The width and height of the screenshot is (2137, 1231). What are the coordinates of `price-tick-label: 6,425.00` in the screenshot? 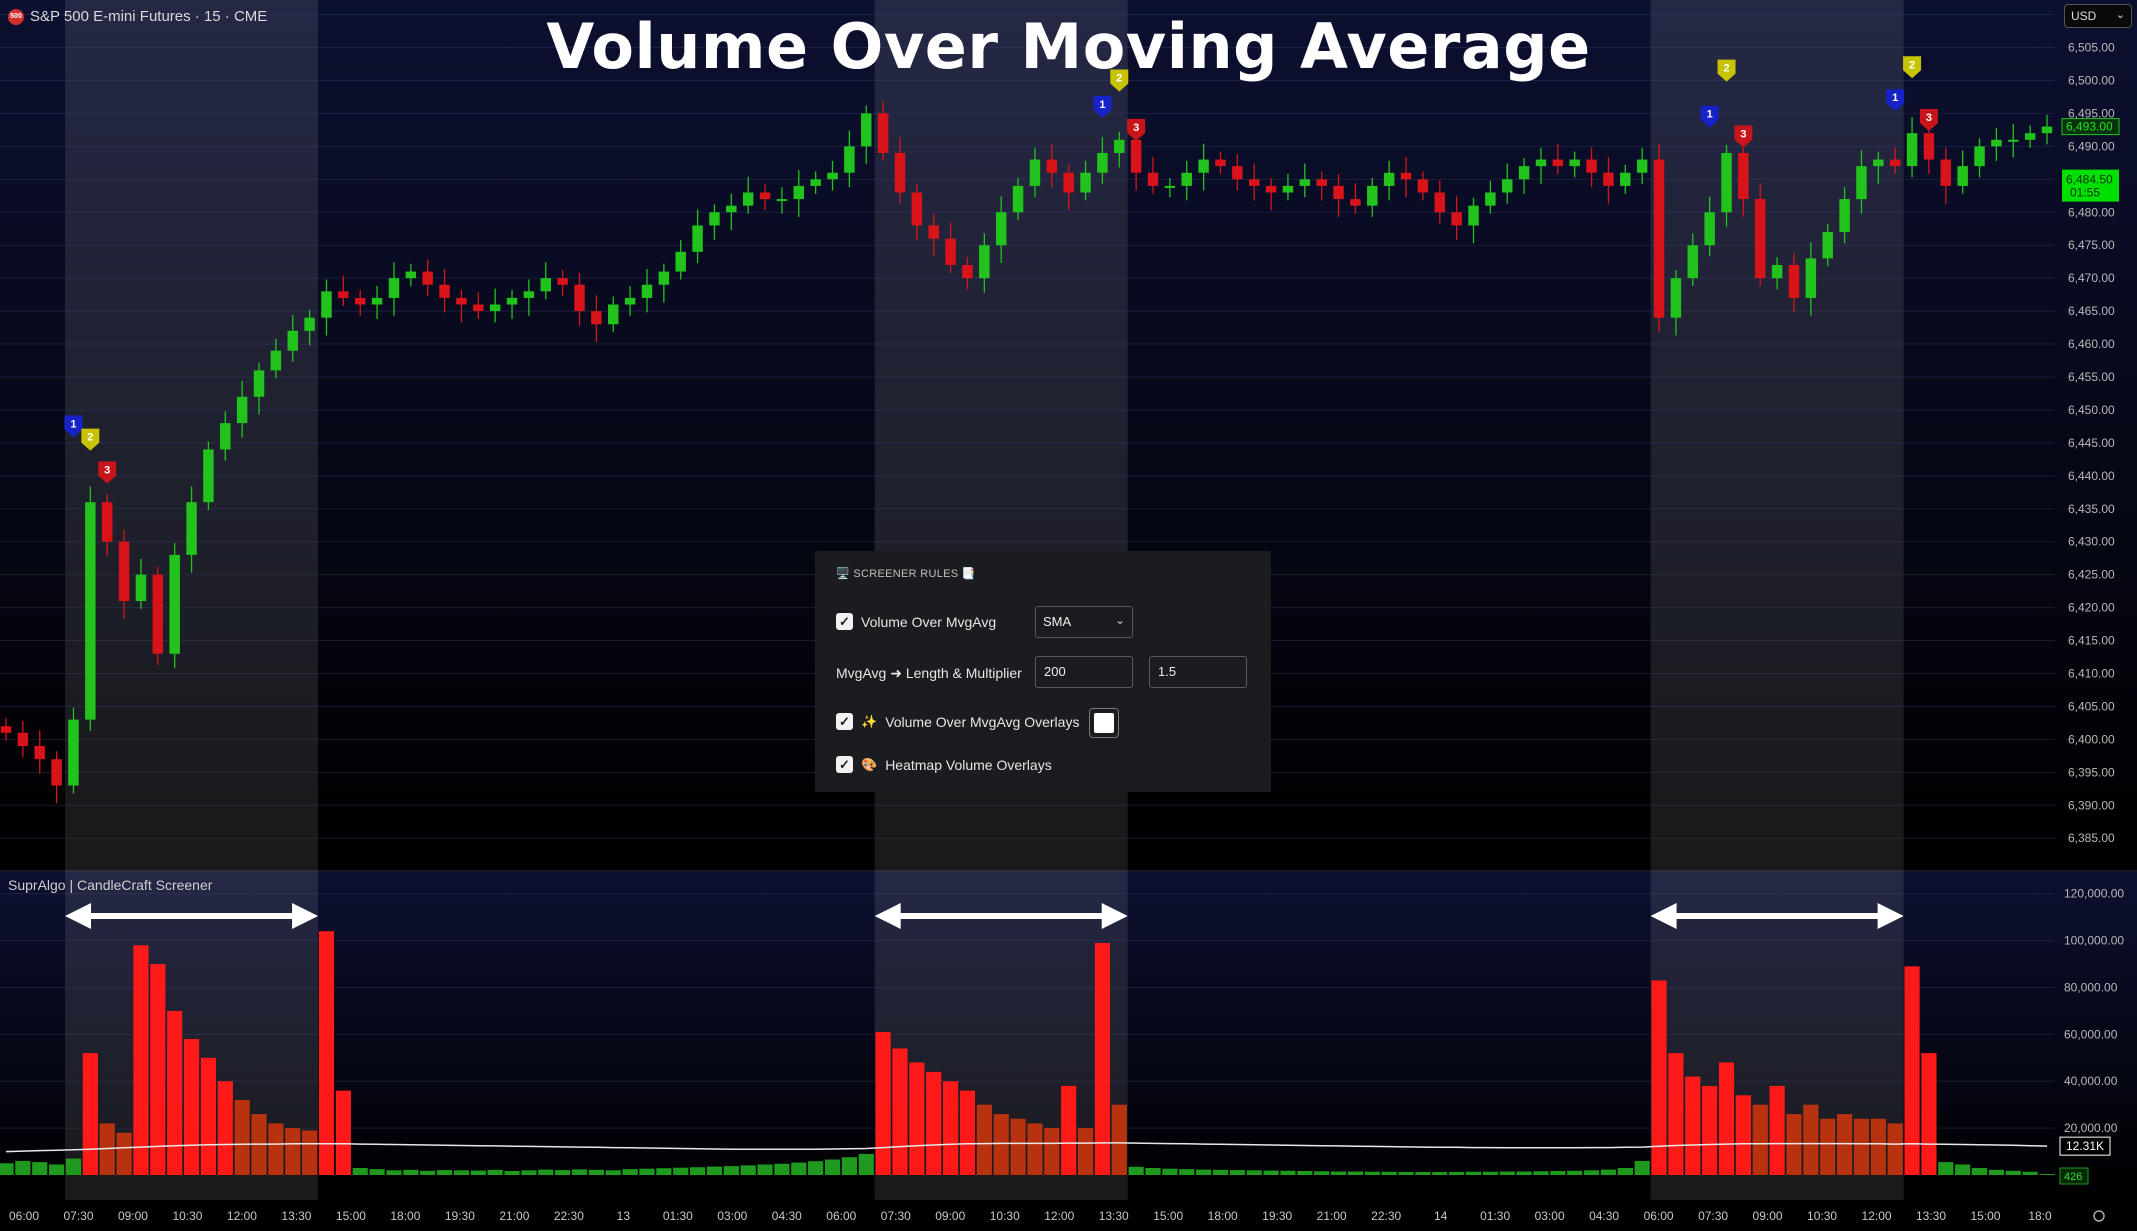 It's located at (2091, 575).